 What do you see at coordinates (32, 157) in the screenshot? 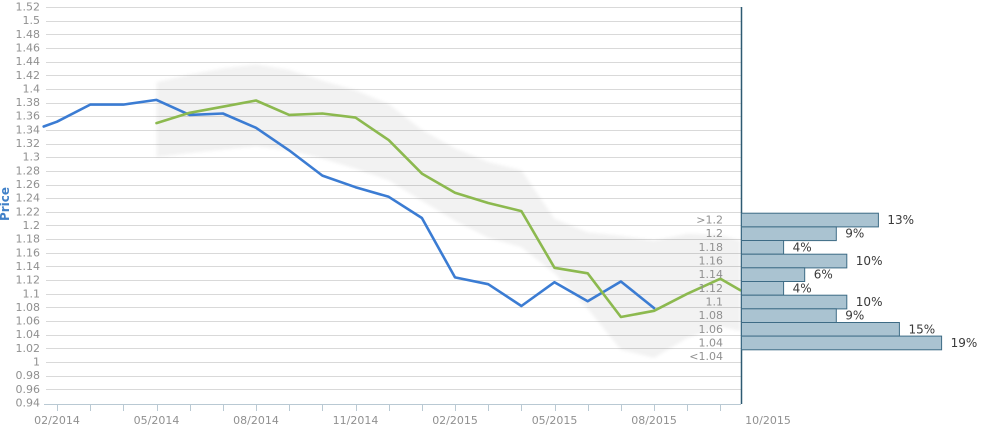
I see `y-tick-label: 1.3` at bounding box center [32, 157].